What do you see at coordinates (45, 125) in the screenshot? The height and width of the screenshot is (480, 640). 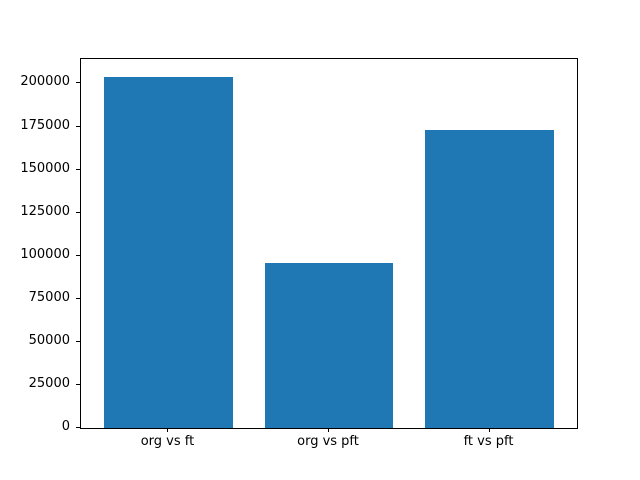 I see `y-tick-label: 175000` at bounding box center [45, 125].